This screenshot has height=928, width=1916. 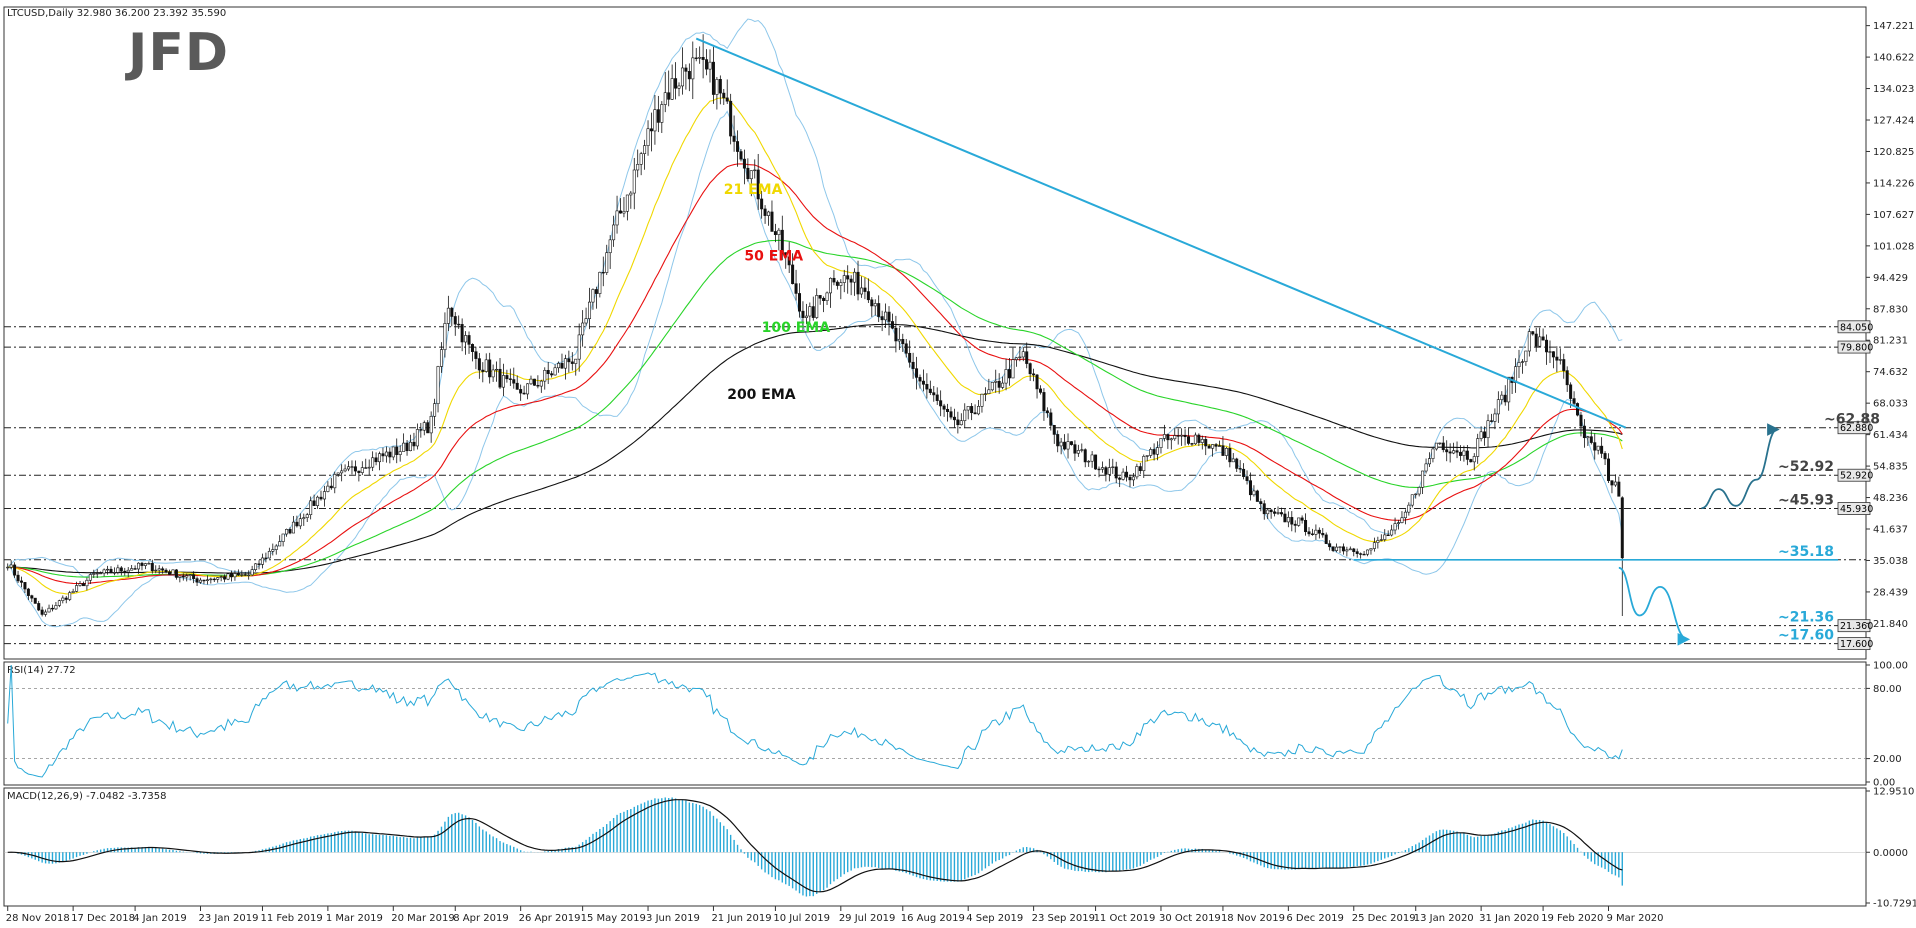 What do you see at coordinates (815, 846) in the screenshot?
I see `macd-signal-line` at bounding box center [815, 846].